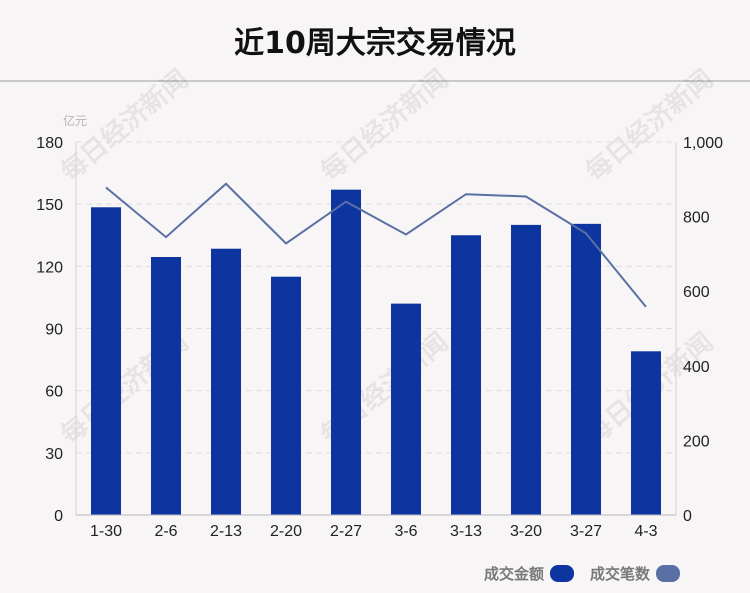 This screenshot has height=593, width=750. What do you see at coordinates (703, 143) in the screenshot?
I see `y-right-tick-label: 1,000` at bounding box center [703, 143].